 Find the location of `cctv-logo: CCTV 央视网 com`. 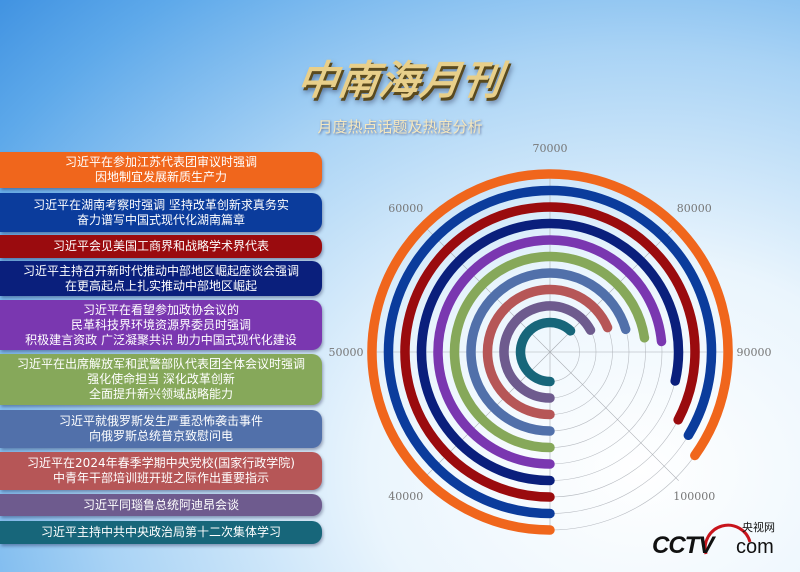

cctv-logo: CCTV 央视网 com is located at coordinates (725, 542).